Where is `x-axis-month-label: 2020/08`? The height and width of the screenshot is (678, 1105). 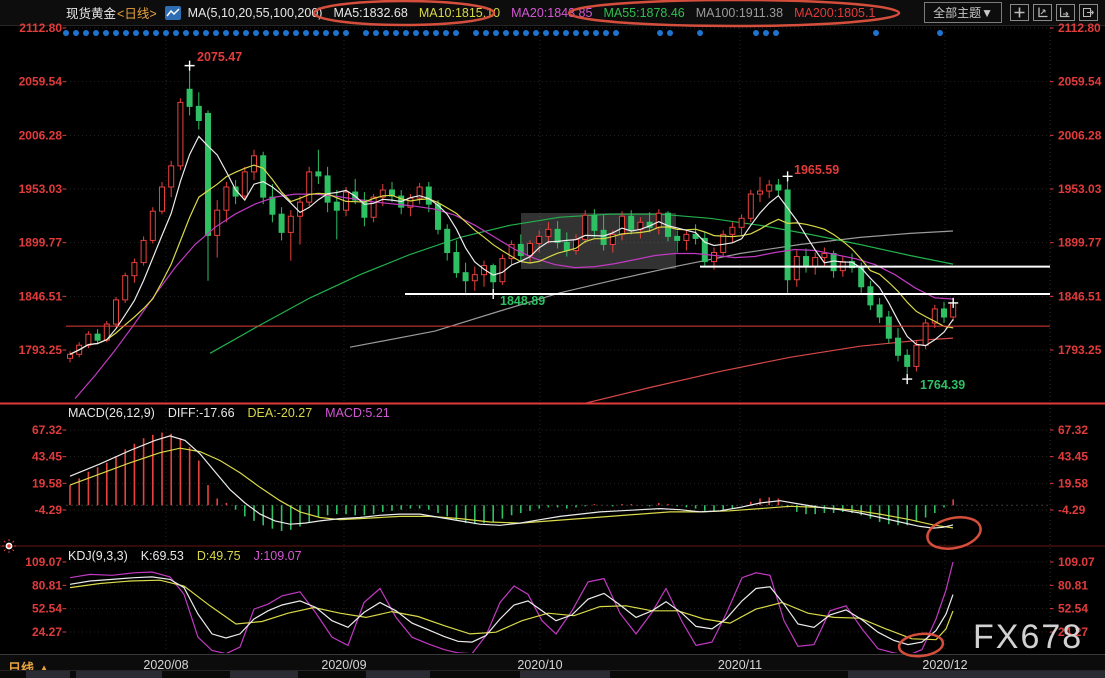 x-axis-month-label: 2020/08 is located at coordinates (166, 665).